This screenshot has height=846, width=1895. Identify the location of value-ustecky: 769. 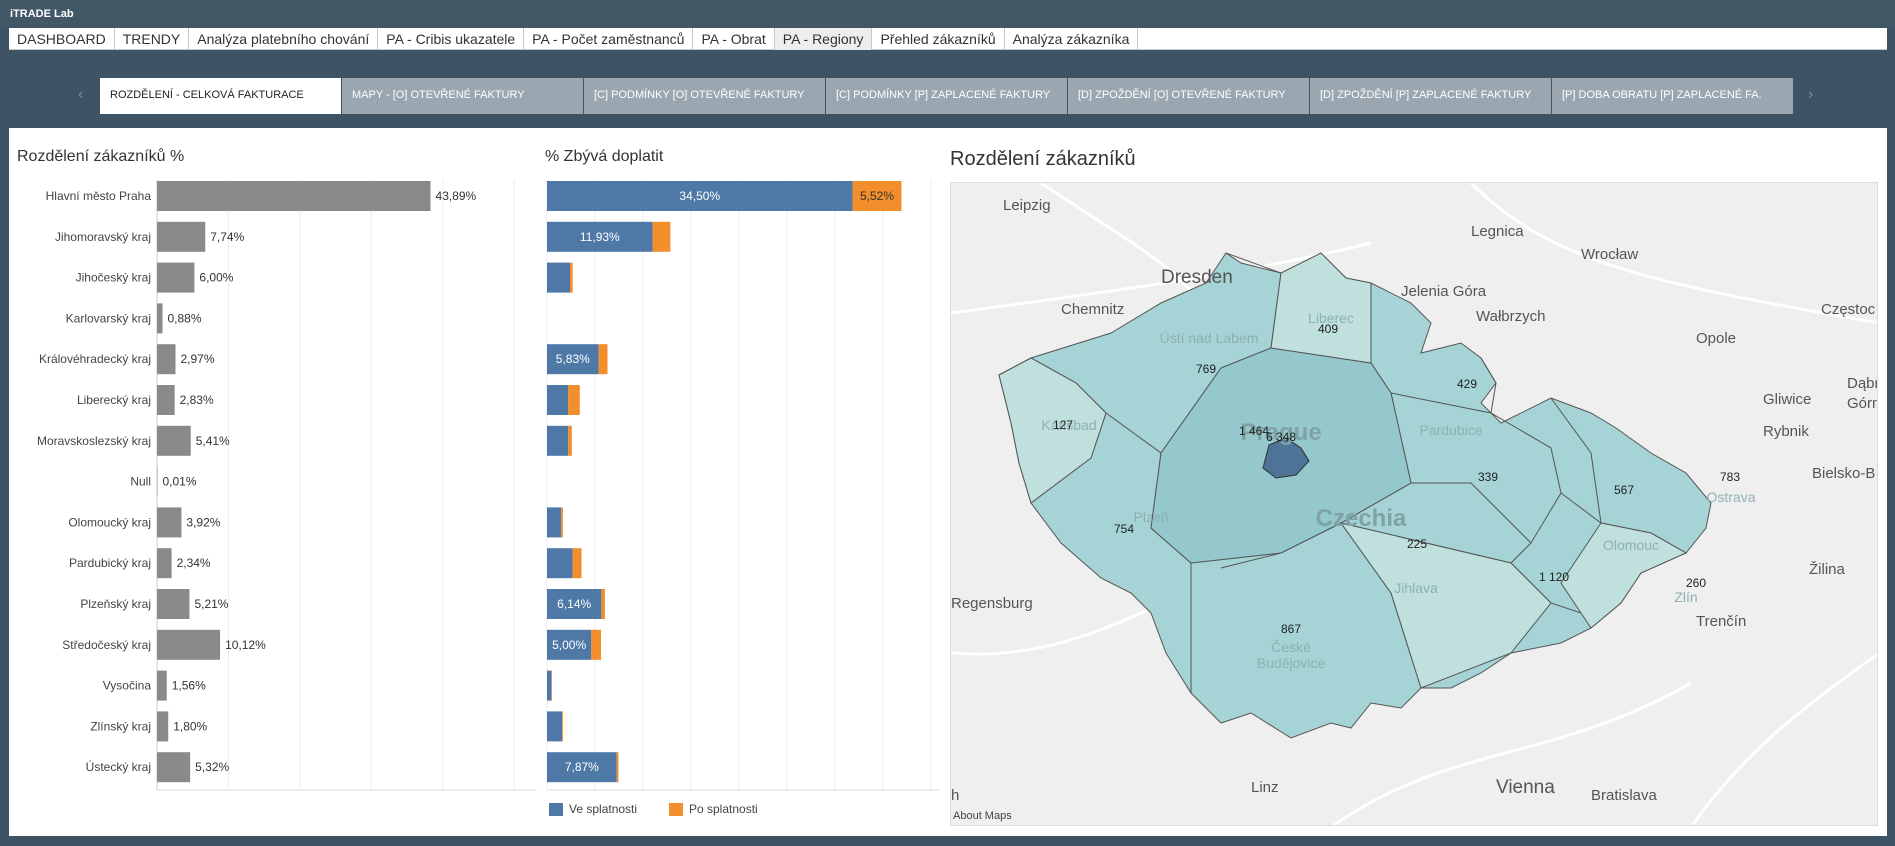
(1206, 369).